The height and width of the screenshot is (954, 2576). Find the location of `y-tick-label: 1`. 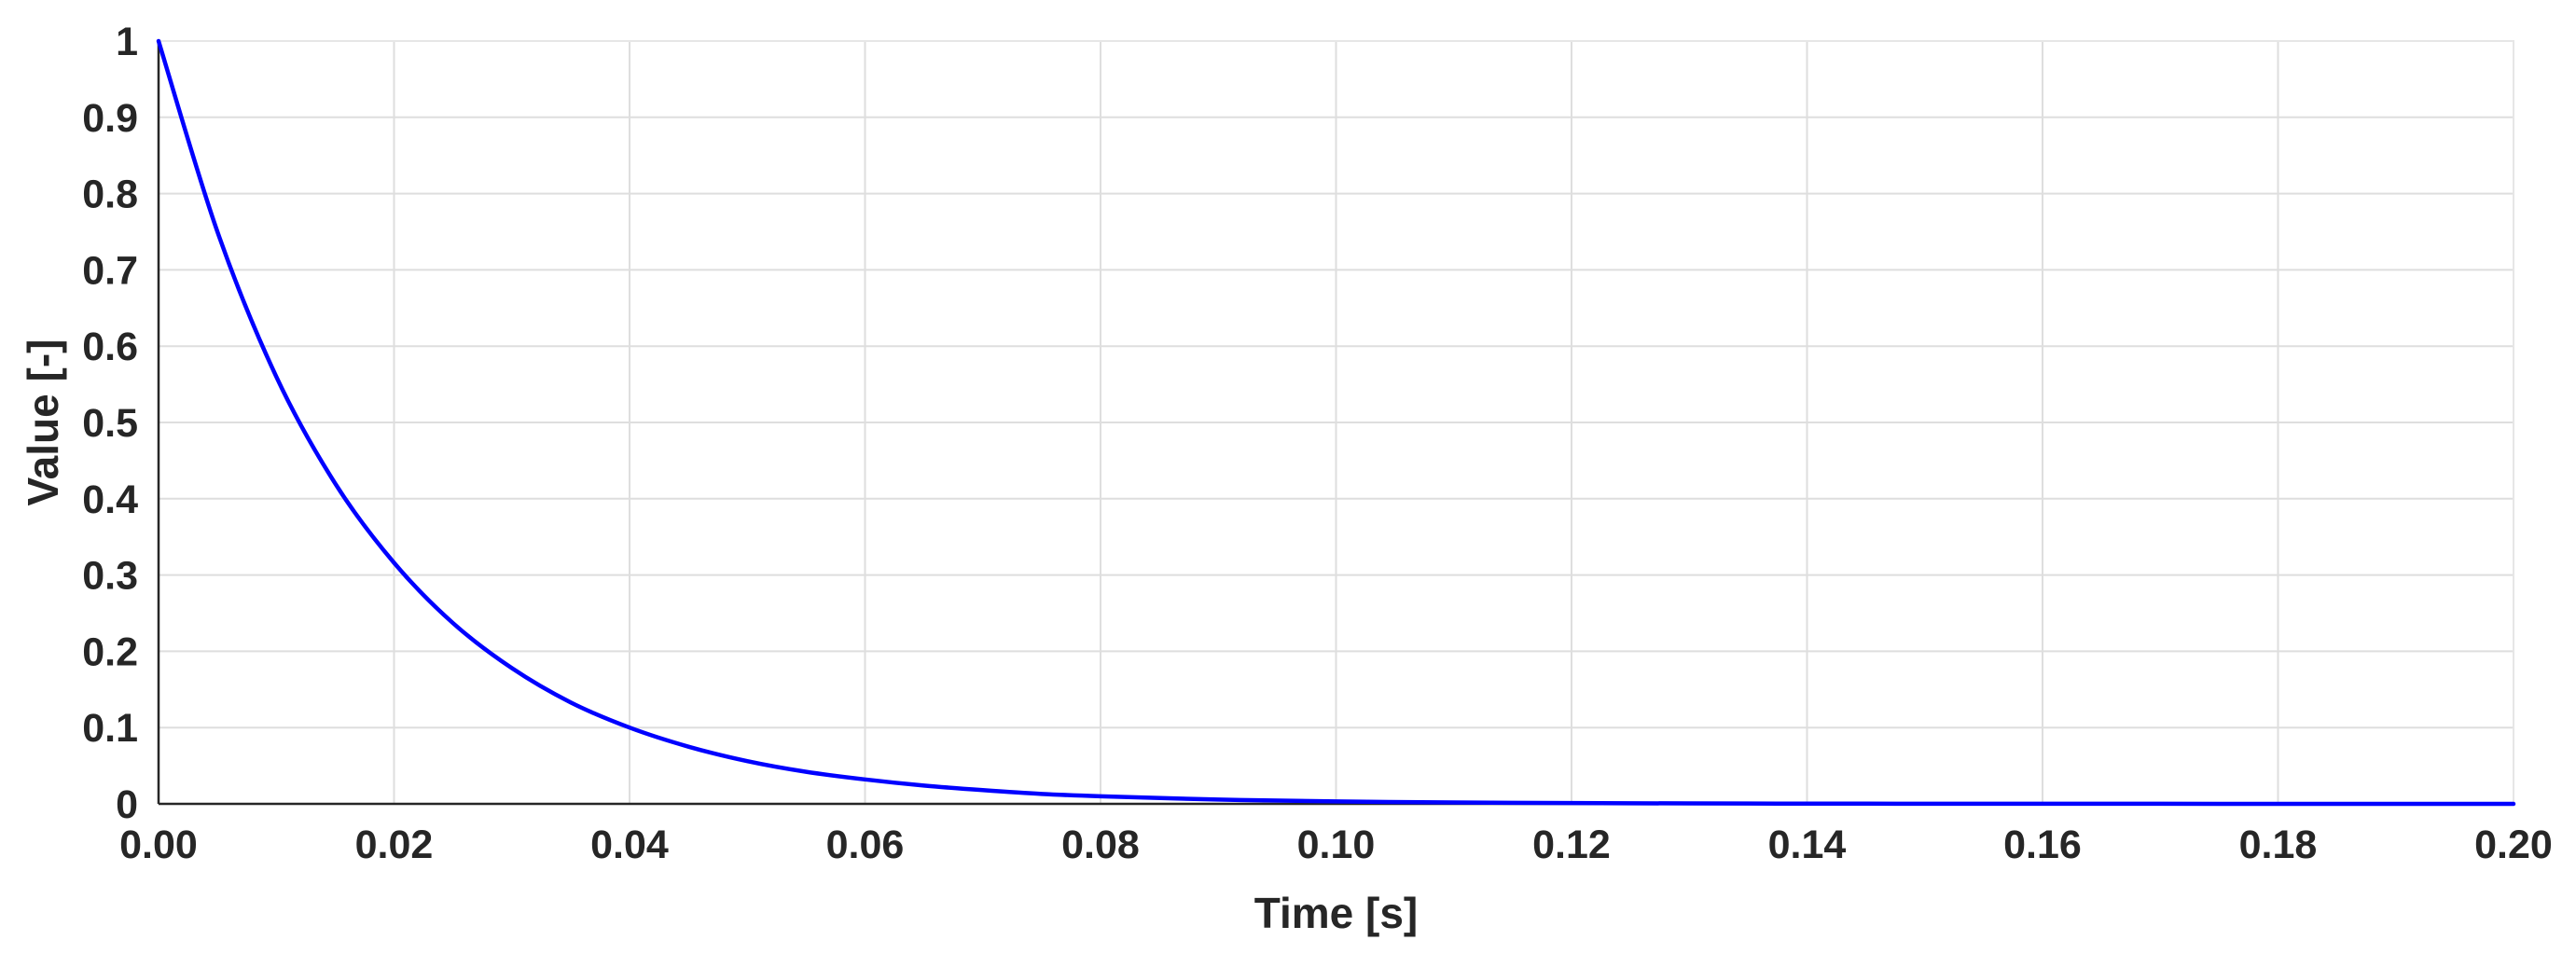

y-tick-label: 1 is located at coordinates (127, 42).